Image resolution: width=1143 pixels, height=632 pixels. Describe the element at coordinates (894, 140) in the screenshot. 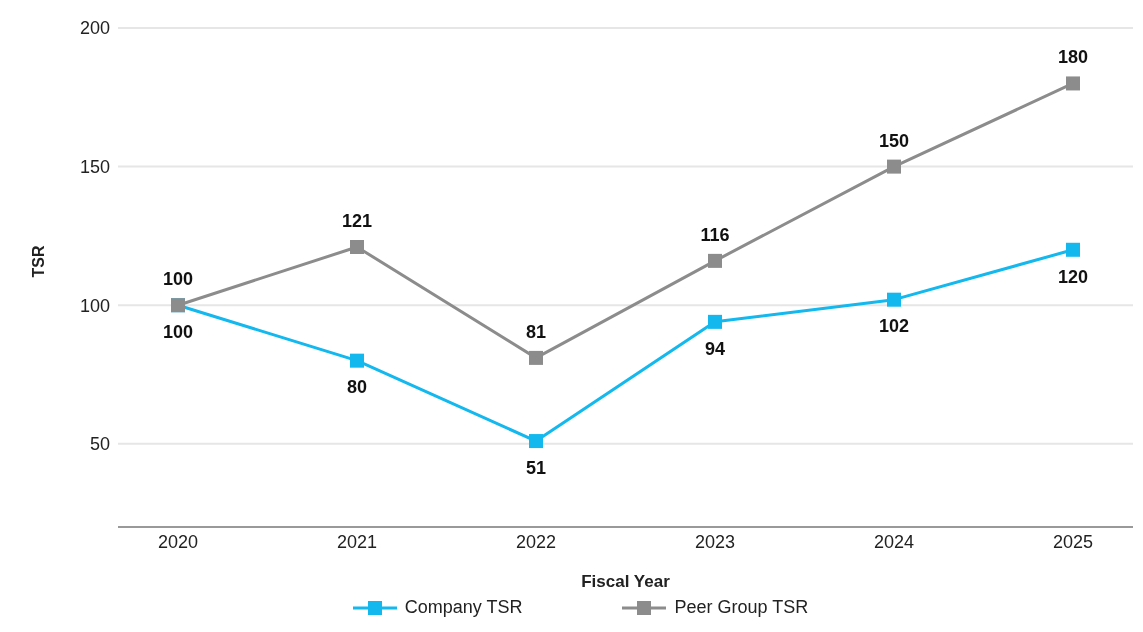

I see `data-label: 150` at that location.